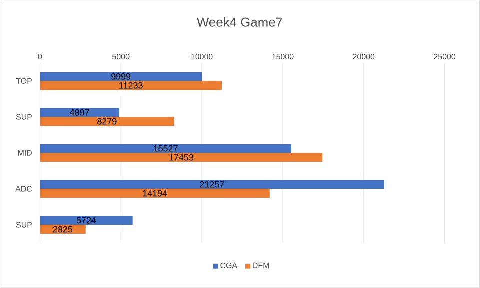 The image size is (480, 288). I want to click on data-label: 15527, so click(166, 148).